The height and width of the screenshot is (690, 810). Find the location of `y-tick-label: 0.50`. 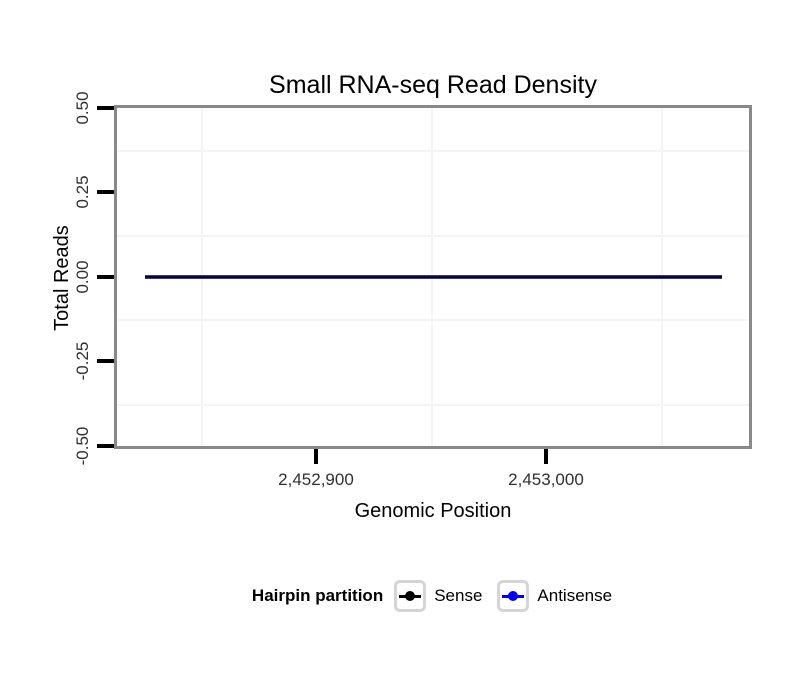

y-tick-label: 0.50 is located at coordinates (82, 108).